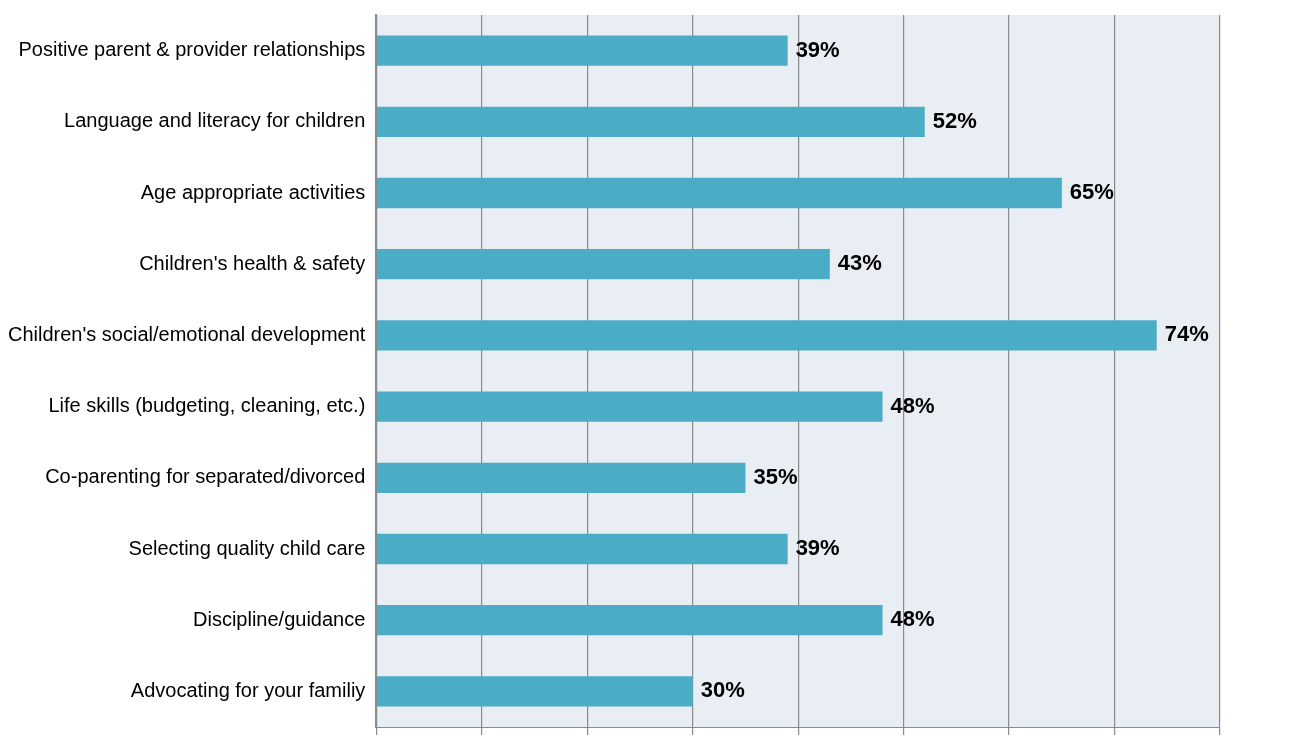 This screenshot has height=742, width=1290. What do you see at coordinates (722, 690) in the screenshot?
I see `data-label: 30%` at bounding box center [722, 690].